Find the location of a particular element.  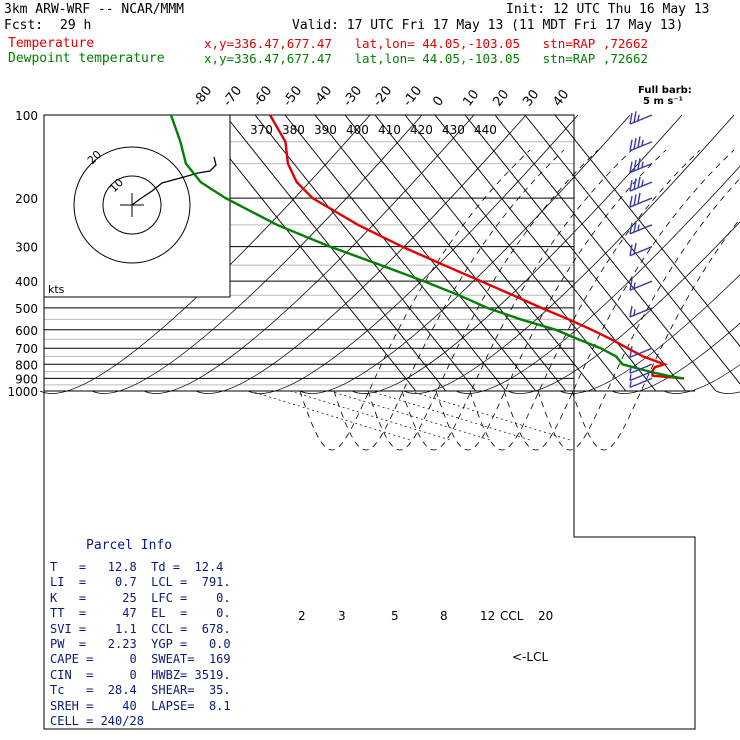

hodograph-box is located at coordinates (137, 206).